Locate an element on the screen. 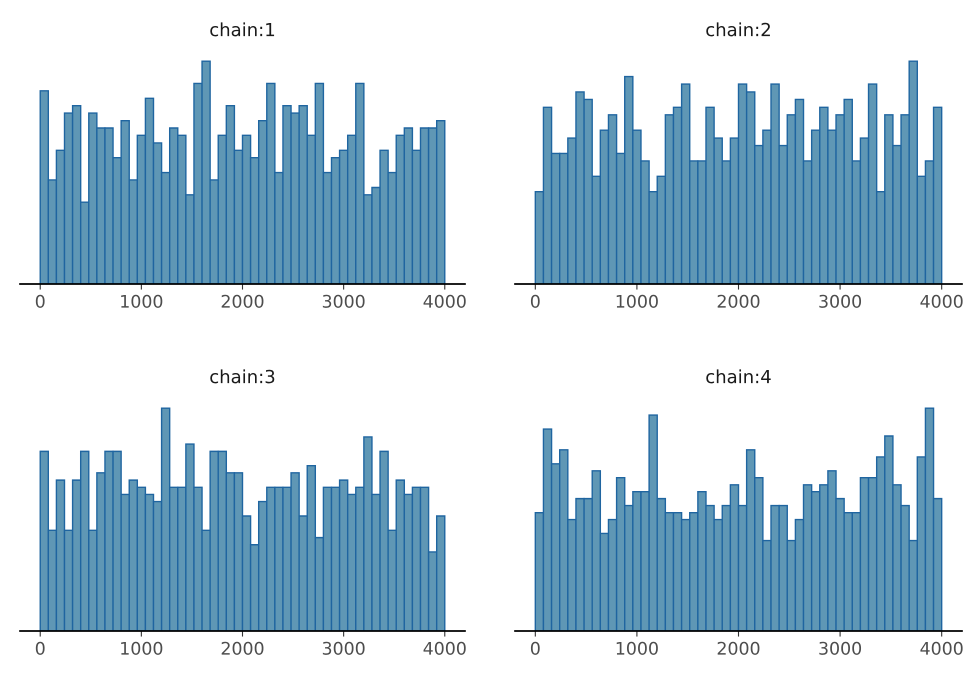  chart-title: chain:2 is located at coordinates (738, 29).